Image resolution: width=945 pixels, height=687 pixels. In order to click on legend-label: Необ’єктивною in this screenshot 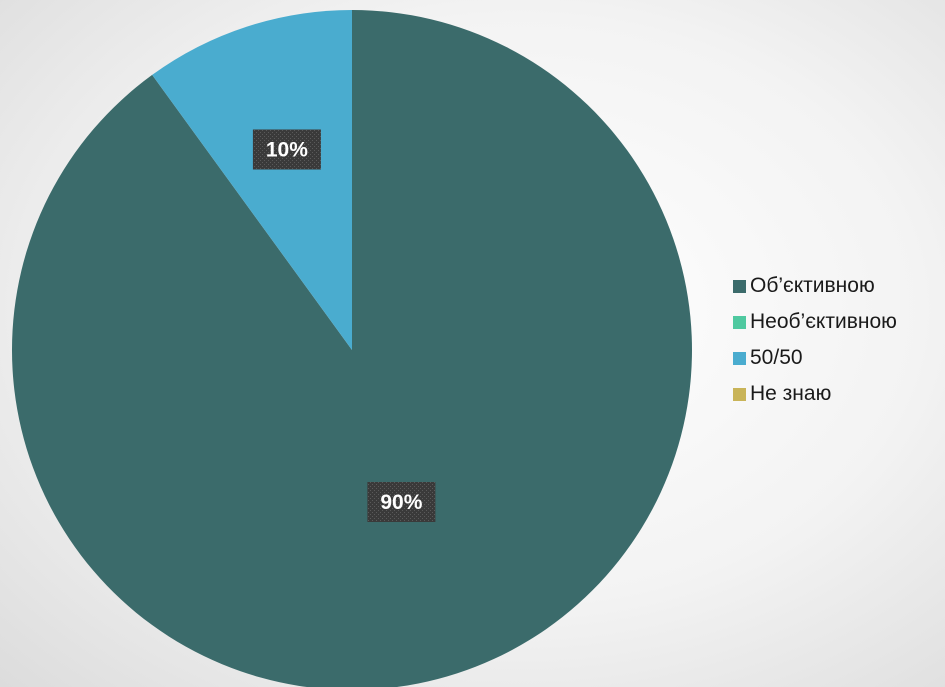, I will do `click(823, 321)`.